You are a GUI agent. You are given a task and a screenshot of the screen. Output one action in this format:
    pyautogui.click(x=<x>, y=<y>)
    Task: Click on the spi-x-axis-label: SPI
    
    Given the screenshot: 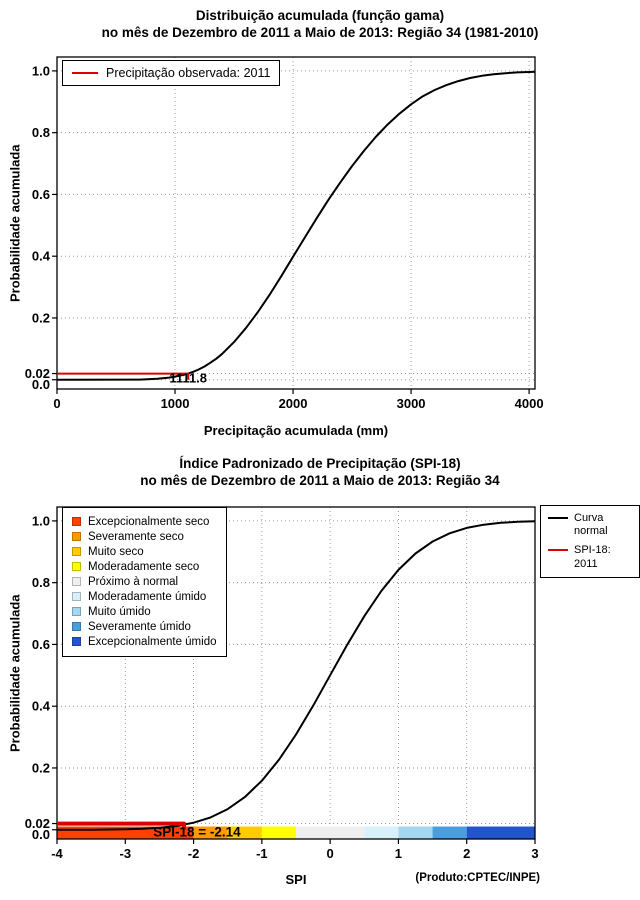 What is the action you would take?
    pyautogui.click(x=296, y=879)
    